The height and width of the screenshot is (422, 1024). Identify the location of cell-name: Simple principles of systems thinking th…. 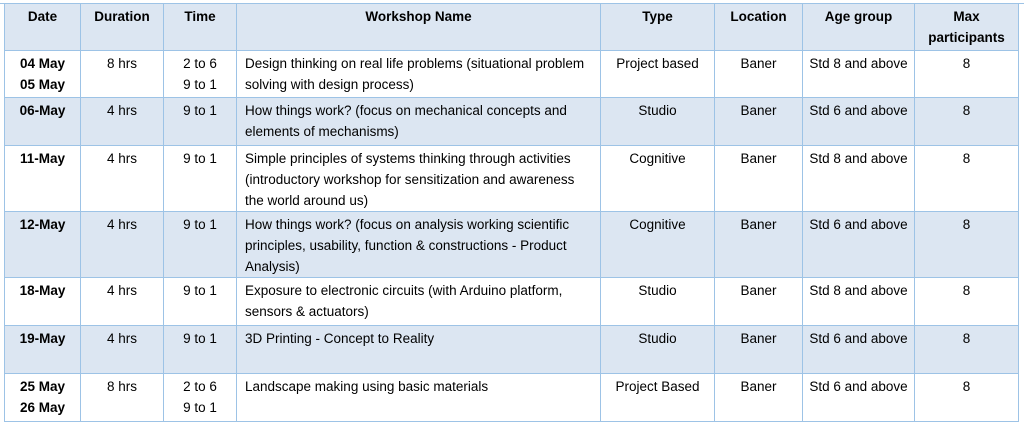
(418, 178).